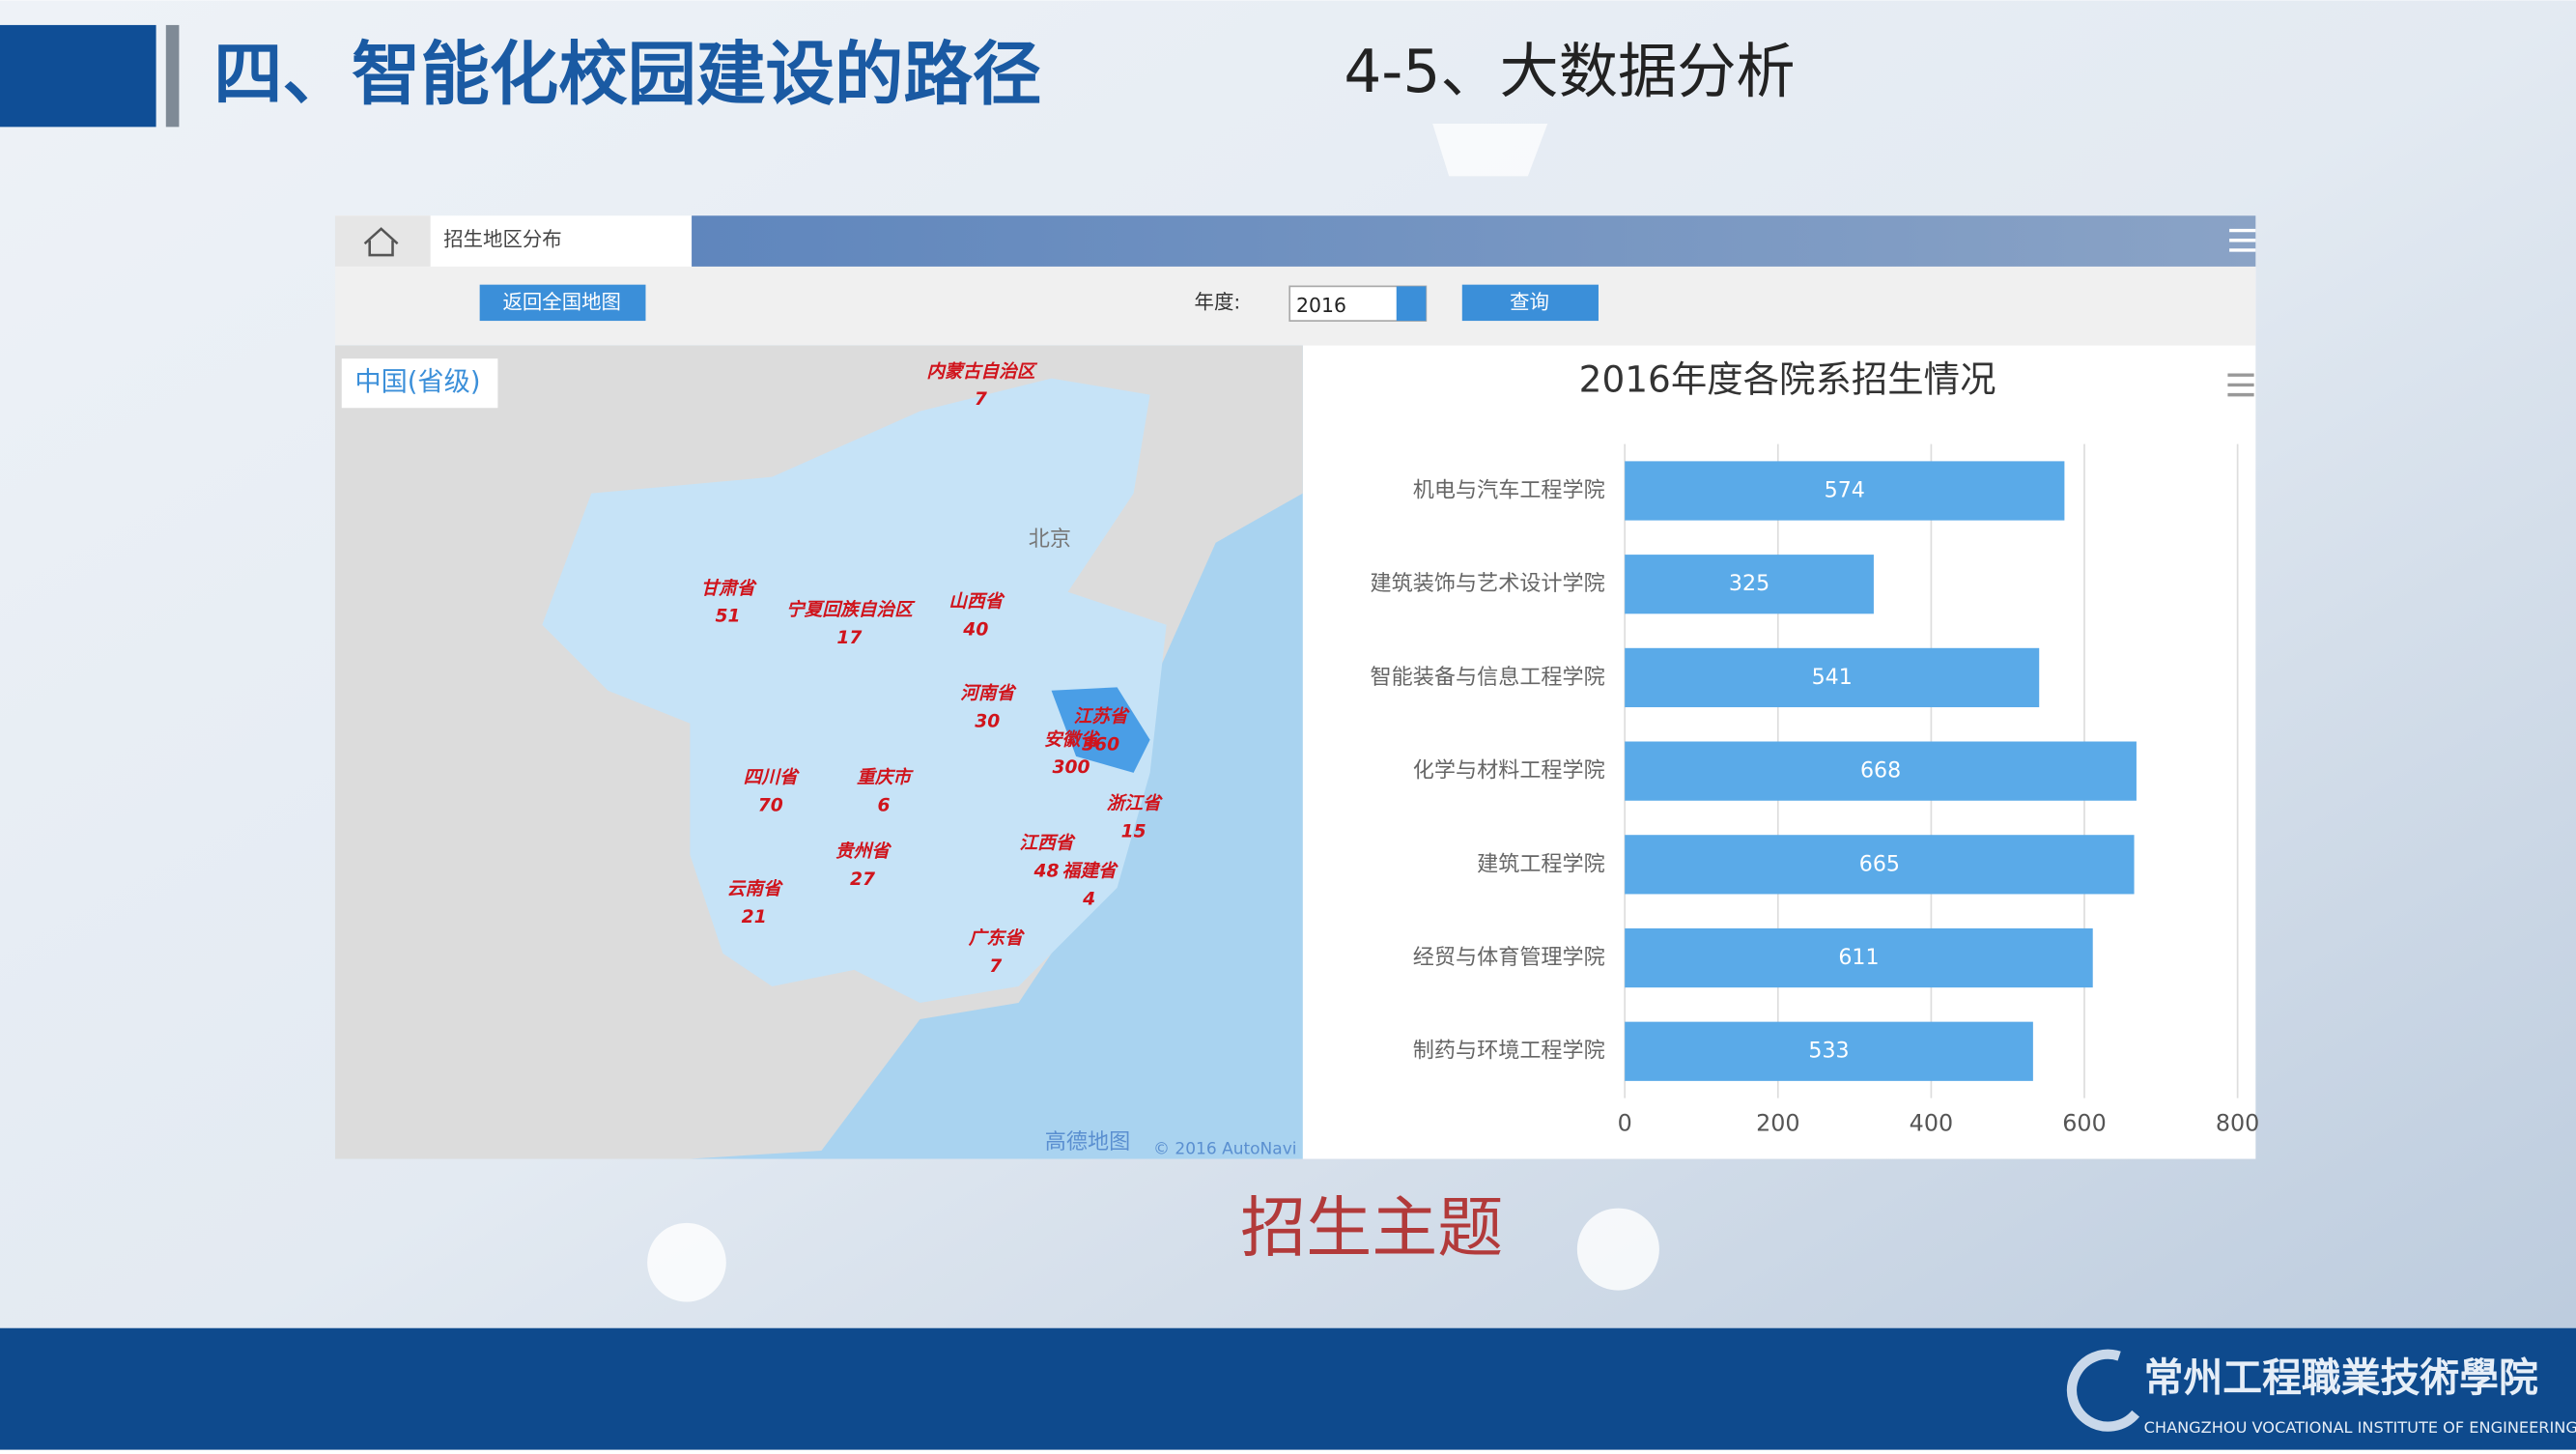 The width and height of the screenshot is (2576, 1454). Describe the element at coordinates (1541, 864) in the screenshot. I see `y-tick-label: 建筑工程学院` at that location.